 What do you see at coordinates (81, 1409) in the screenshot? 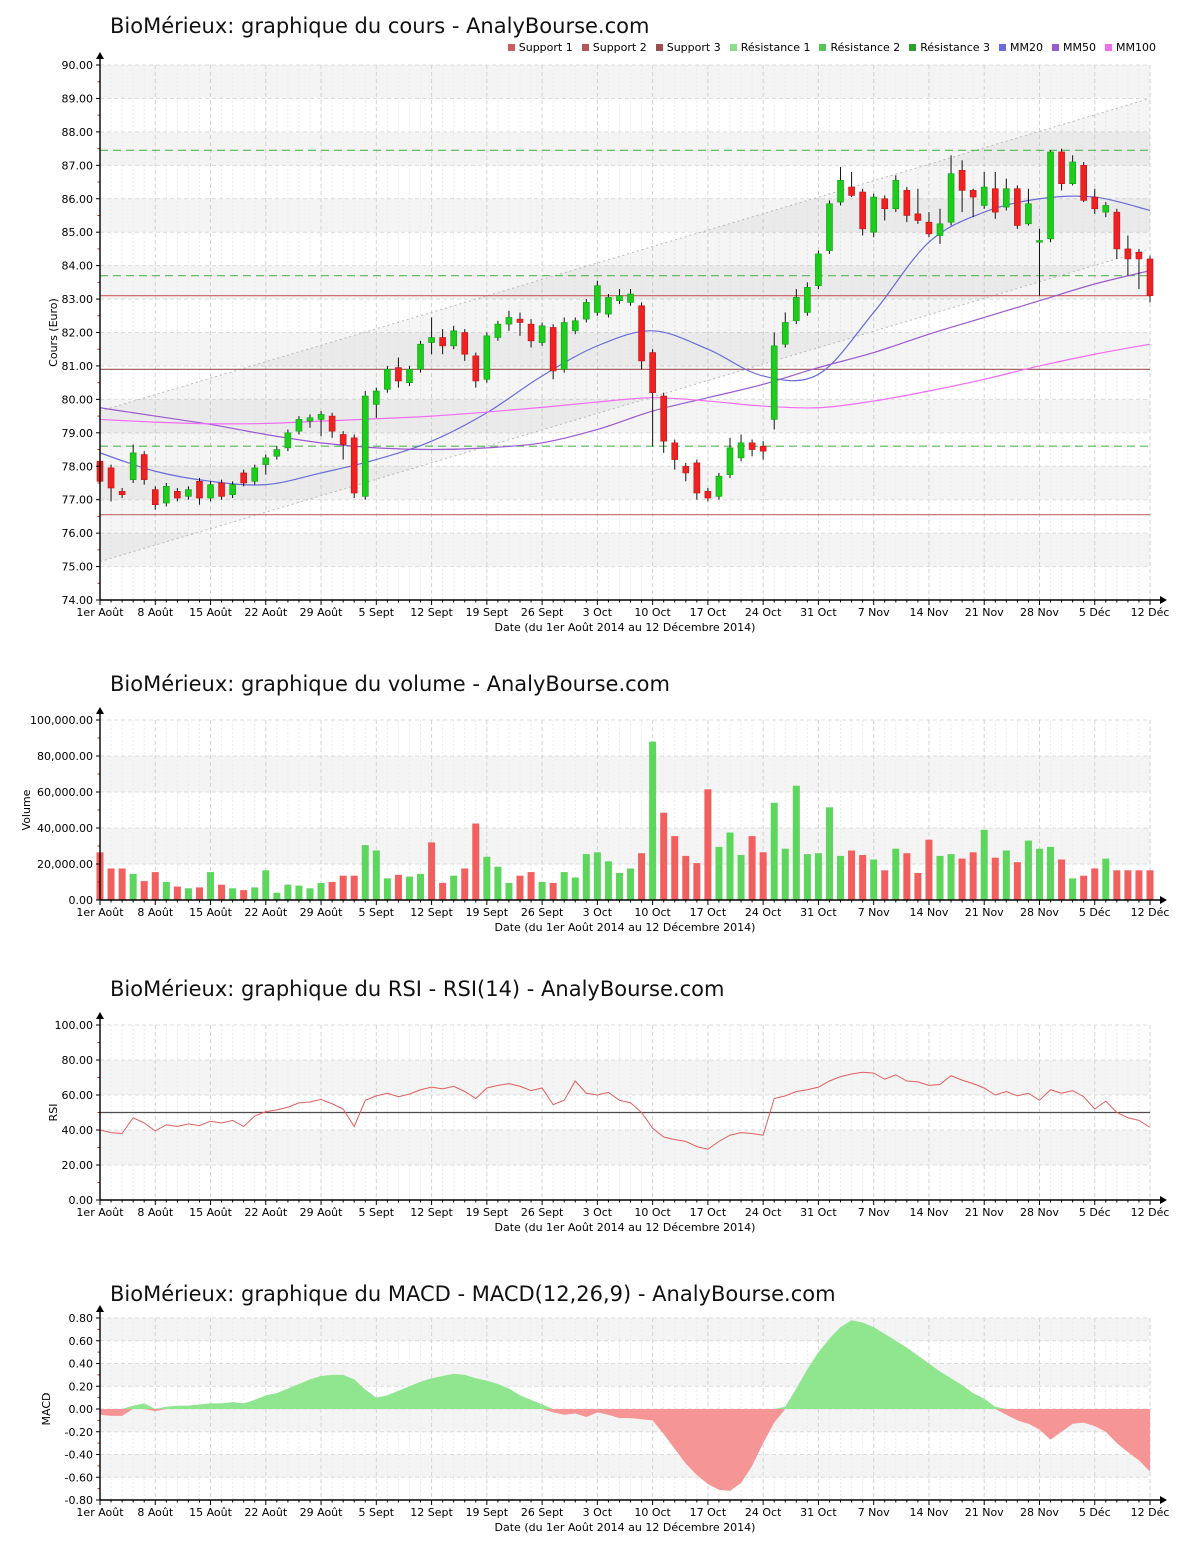
I see `svg-text: 0.00` at bounding box center [81, 1409].